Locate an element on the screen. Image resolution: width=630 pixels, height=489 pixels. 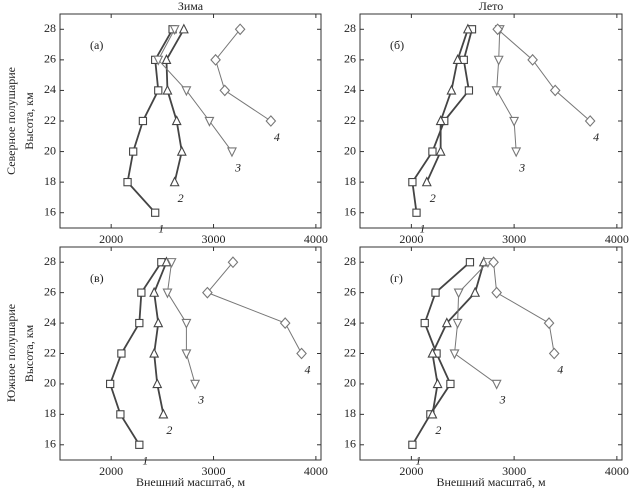
panel-label: (г) is located at coordinates (396, 278).